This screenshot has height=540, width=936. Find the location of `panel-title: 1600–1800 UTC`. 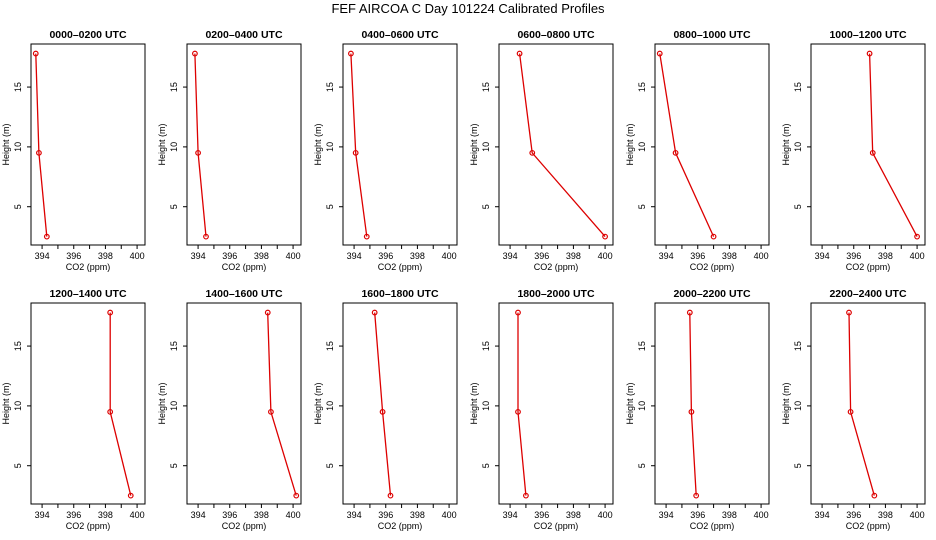

panel-title: 1600–1800 UTC is located at coordinates (399, 294).